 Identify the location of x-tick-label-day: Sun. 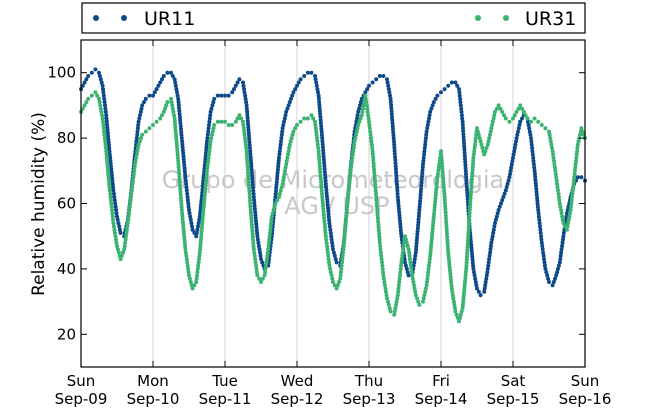
(585, 381).